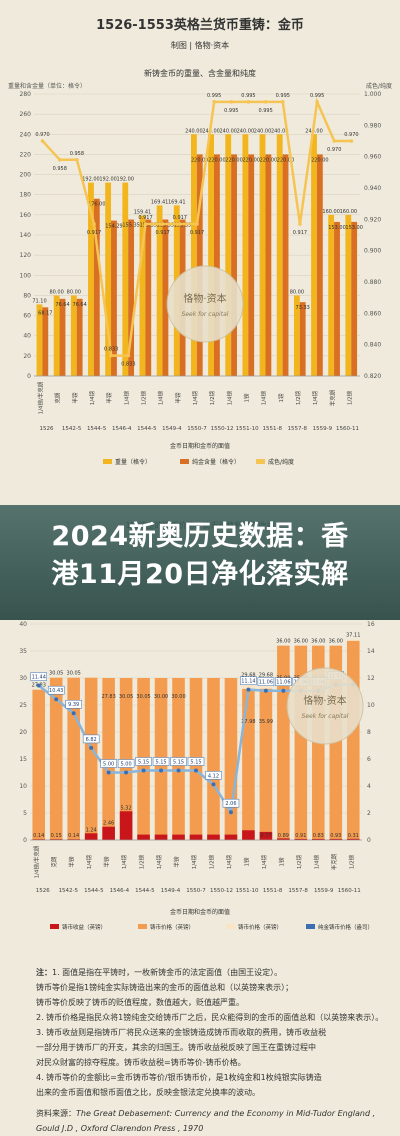 This screenshot has width=400, height=1136. I want to click on y-tick-label-right: 10, so click(371, 705).